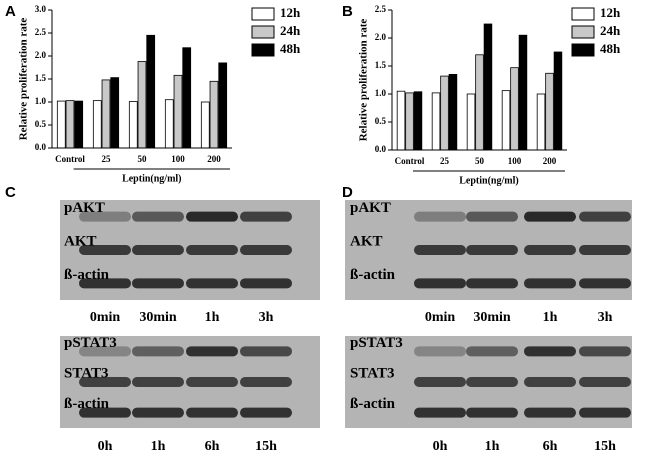  I want to click on y-tick-label: 2.0, so click(41, 55).